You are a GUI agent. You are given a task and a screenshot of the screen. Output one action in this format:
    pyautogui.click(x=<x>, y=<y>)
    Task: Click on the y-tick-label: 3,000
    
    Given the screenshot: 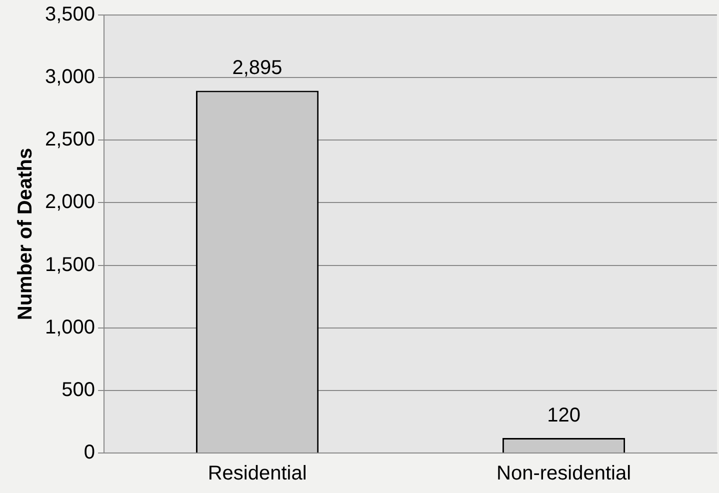 What is the action you would take?
    pyautogui.click(x=70, y=77)
    